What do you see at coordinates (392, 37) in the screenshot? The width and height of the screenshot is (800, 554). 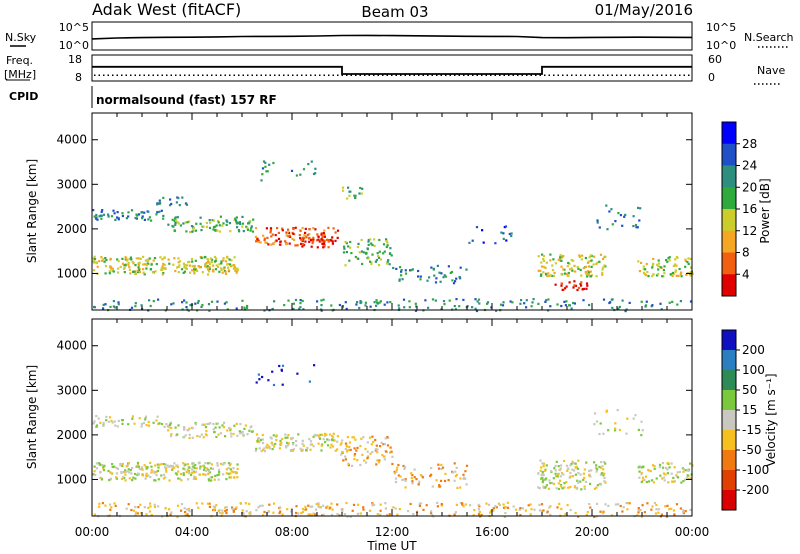 I see `nsky-series-line` at bounding box center [392, 37].